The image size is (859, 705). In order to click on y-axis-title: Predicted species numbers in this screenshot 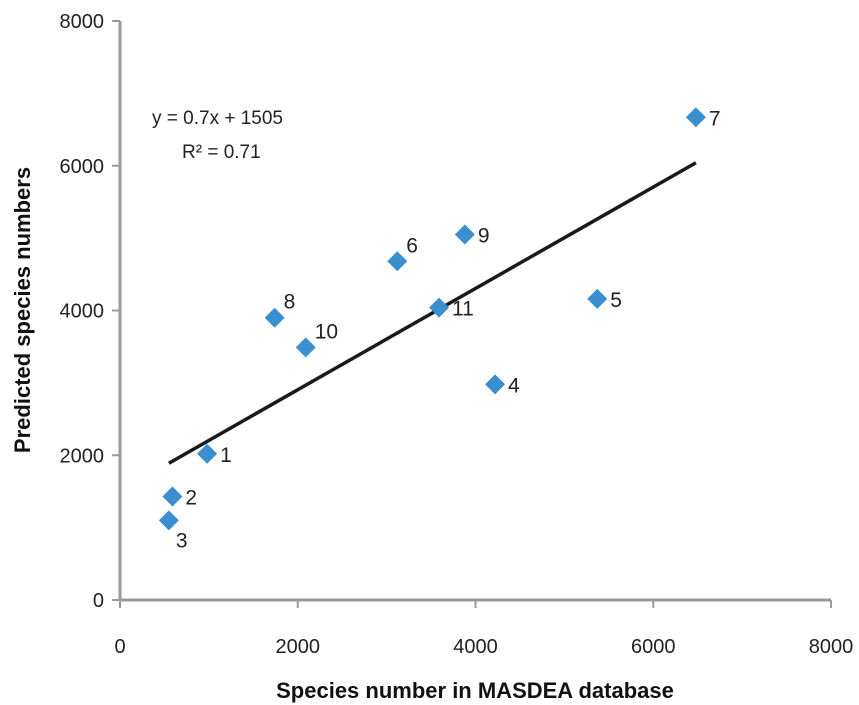, I will do `click(22, 310)`.